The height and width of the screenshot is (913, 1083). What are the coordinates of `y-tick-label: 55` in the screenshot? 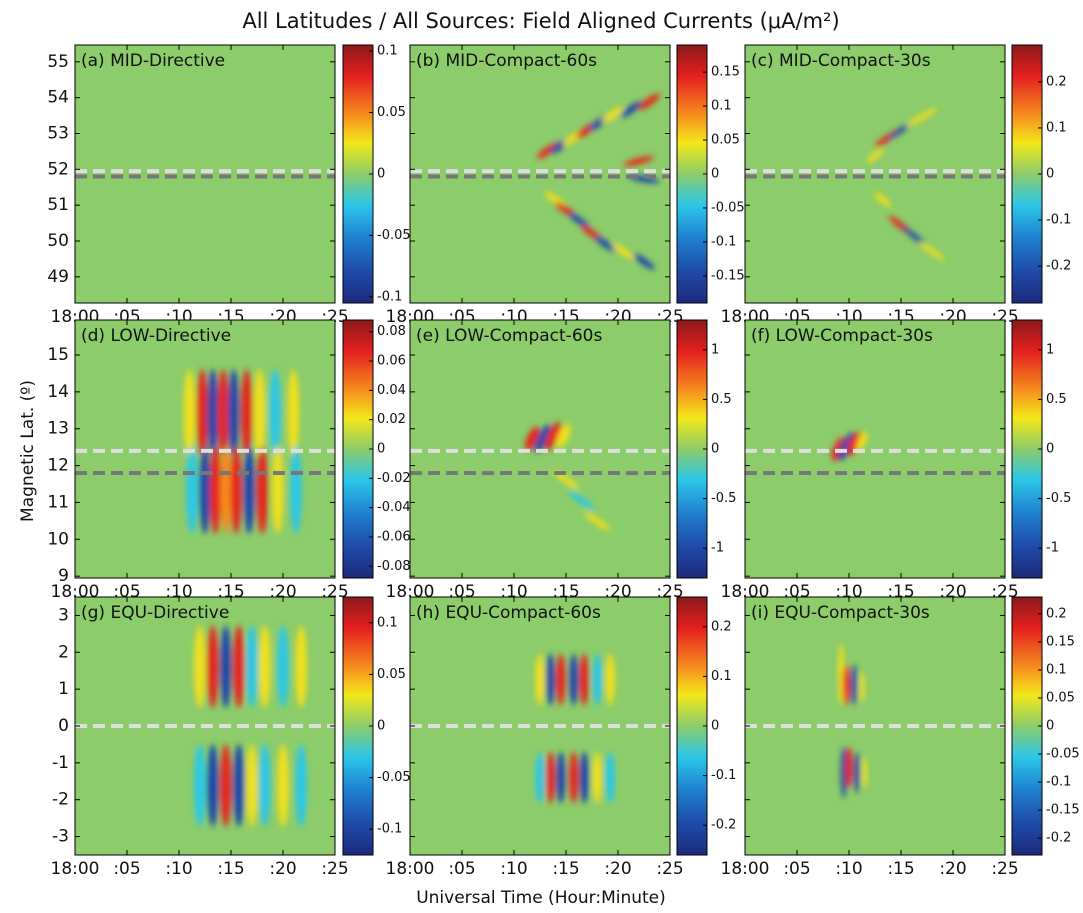 It's located at (58, 62).